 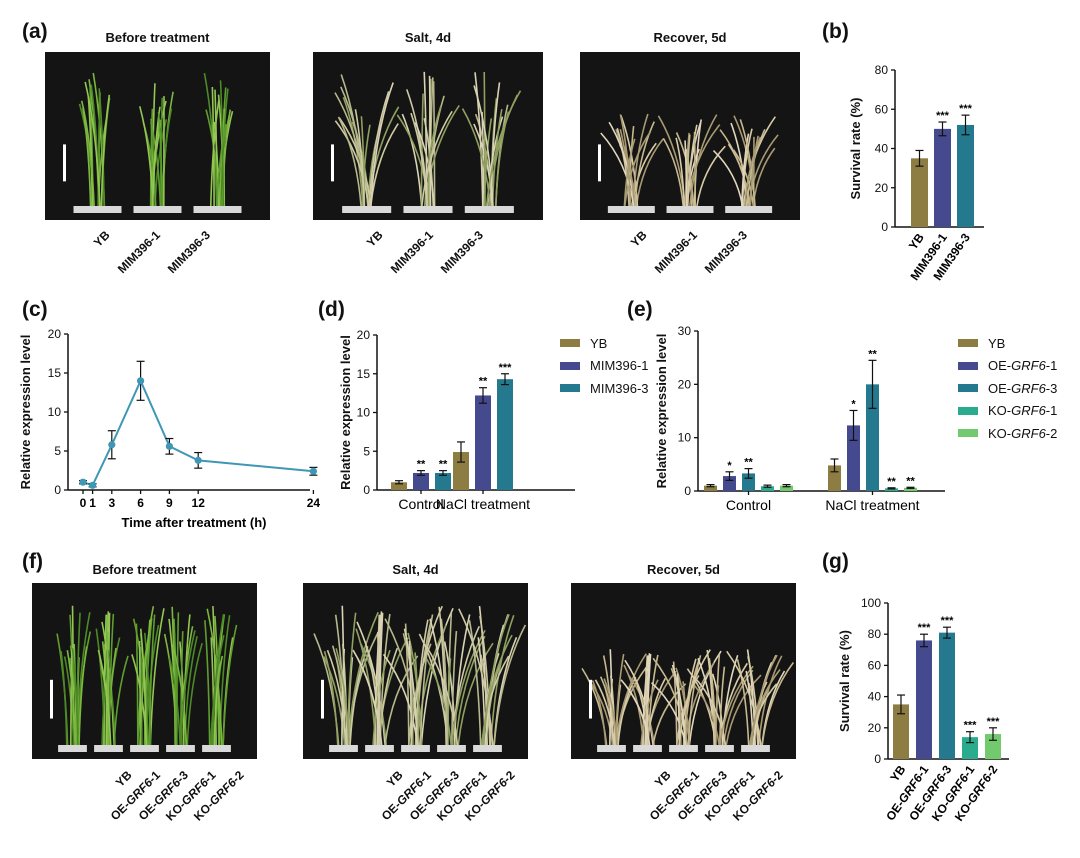 I want to click on photo-f1, so click(x=144, y=671).